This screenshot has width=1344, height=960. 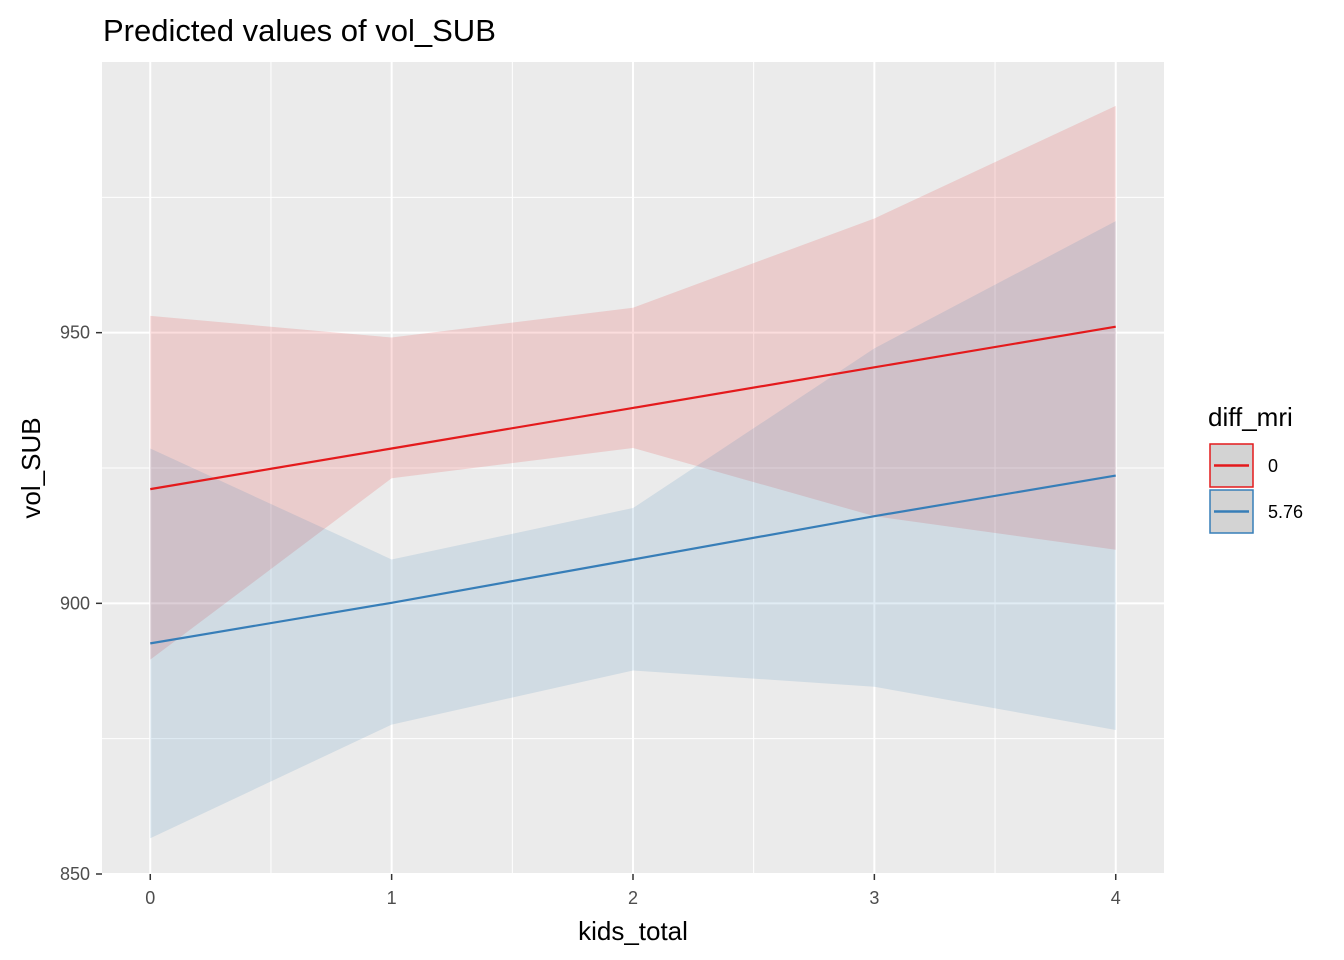 What do you see at coordinates (1116, 898) in the screenshot?
I see `x-tick-label: 4` at bounding box center [1116, 898].